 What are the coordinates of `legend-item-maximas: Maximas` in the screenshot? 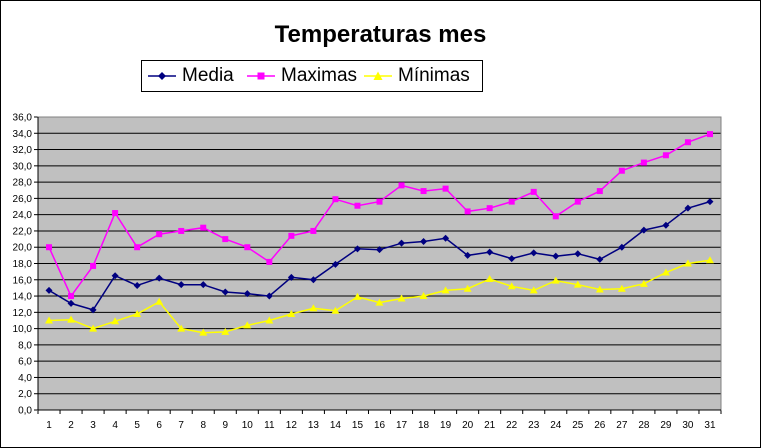 It's located at (302, 76).